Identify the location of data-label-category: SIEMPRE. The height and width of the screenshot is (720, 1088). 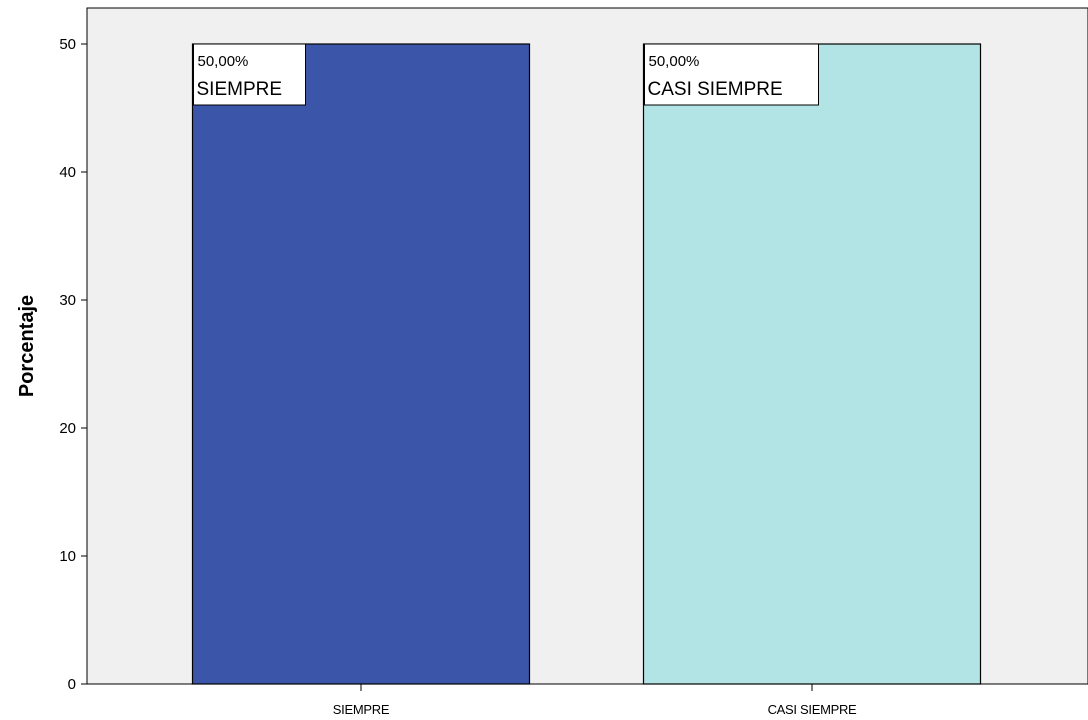
(240, 89).